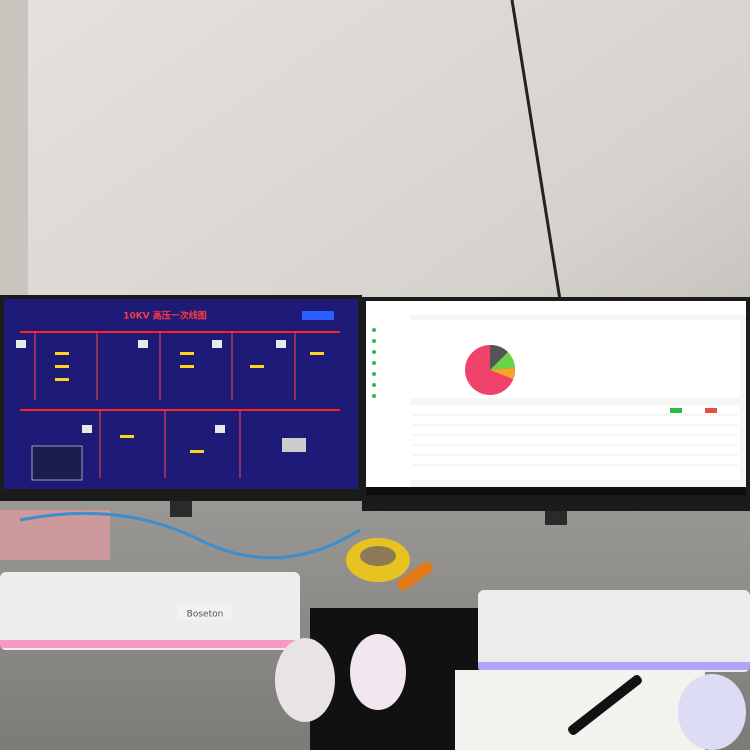 This screenshot has height=750, width=750. I want to click on pie, so click(490, 369).